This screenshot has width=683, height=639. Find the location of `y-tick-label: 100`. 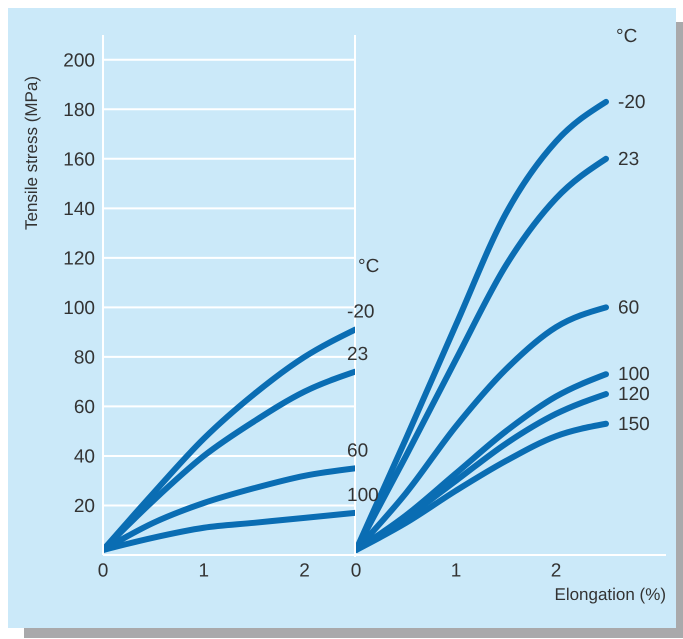

y-tick-label: 100 is located at coordinates (79, 309).